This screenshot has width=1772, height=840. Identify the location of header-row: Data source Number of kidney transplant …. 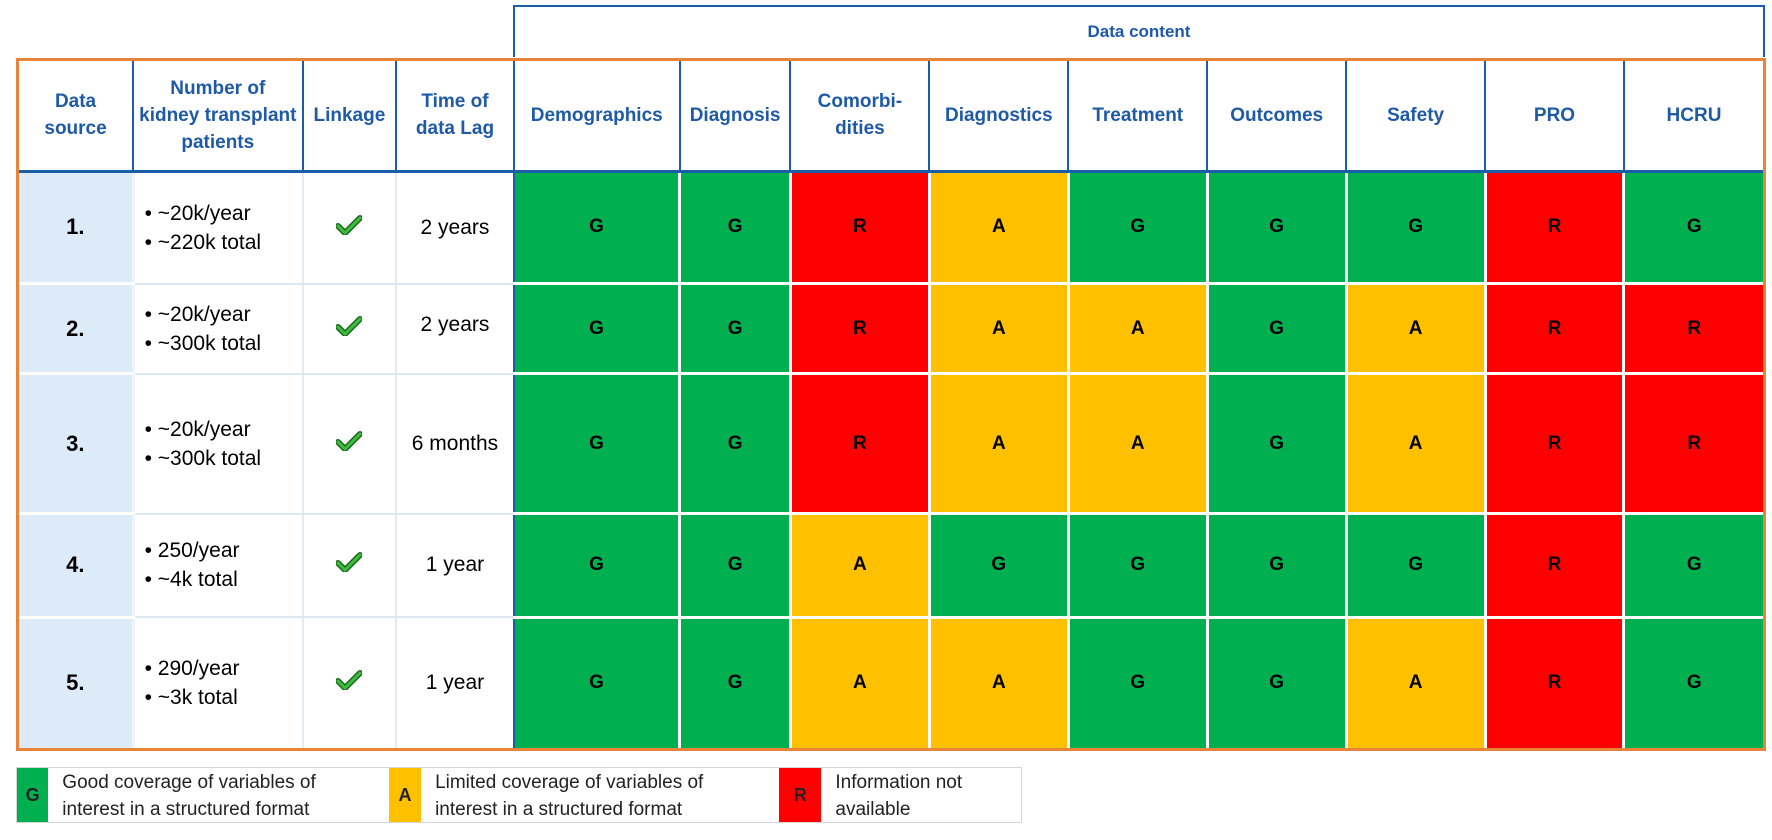
(891, 117).